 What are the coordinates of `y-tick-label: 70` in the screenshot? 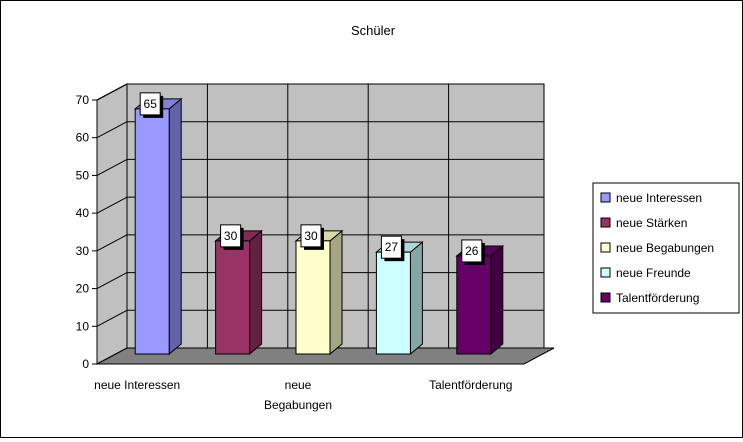 It's located at (83, 100).